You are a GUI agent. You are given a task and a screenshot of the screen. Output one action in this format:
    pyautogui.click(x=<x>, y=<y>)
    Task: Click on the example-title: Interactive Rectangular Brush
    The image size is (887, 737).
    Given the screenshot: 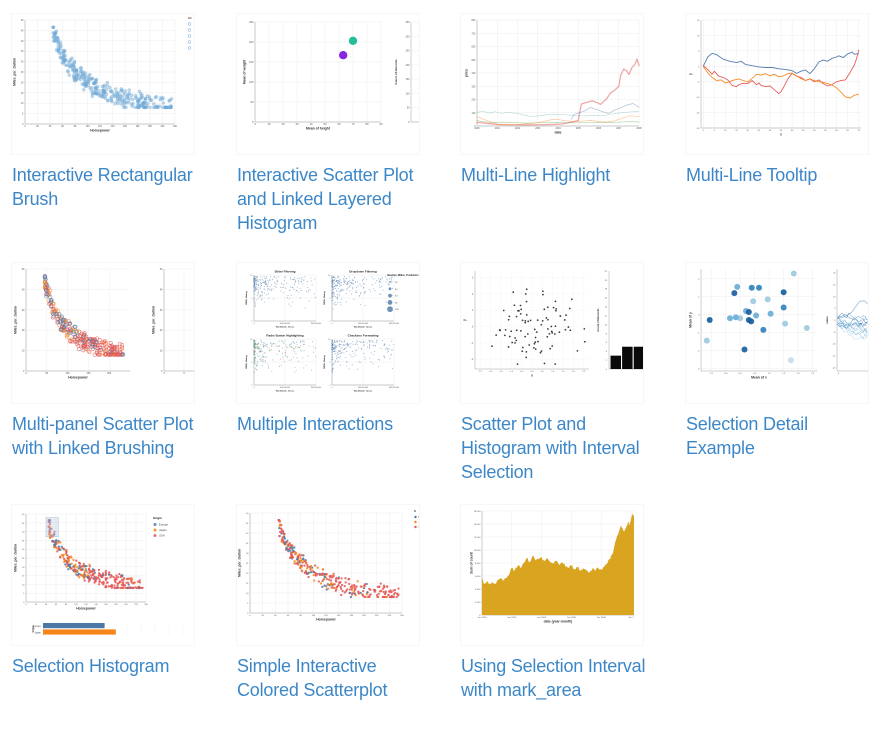 What is the action you would take?
    pyautogui.click(x=105, y=187)
    